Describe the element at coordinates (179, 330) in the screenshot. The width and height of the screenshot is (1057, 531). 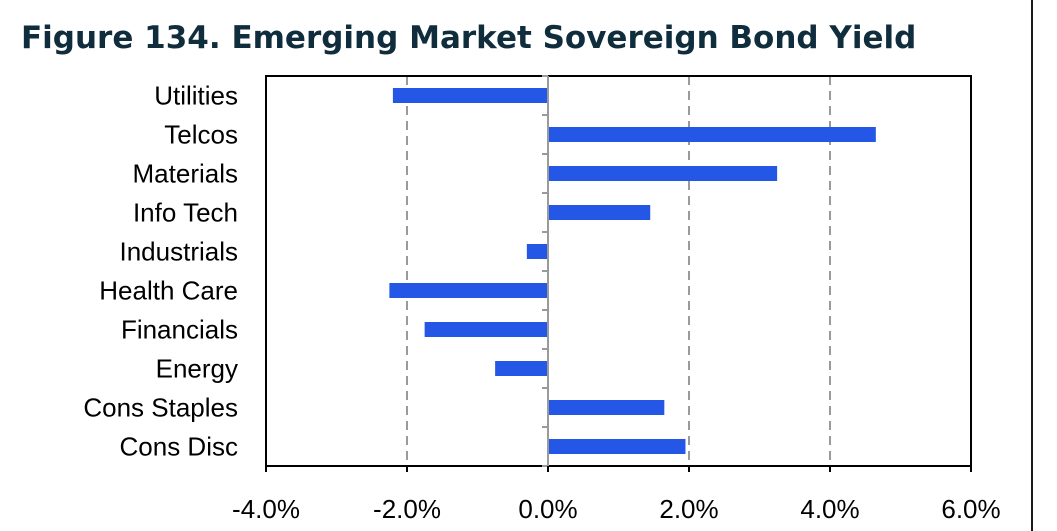
I see `category-label: Financials` at that location.